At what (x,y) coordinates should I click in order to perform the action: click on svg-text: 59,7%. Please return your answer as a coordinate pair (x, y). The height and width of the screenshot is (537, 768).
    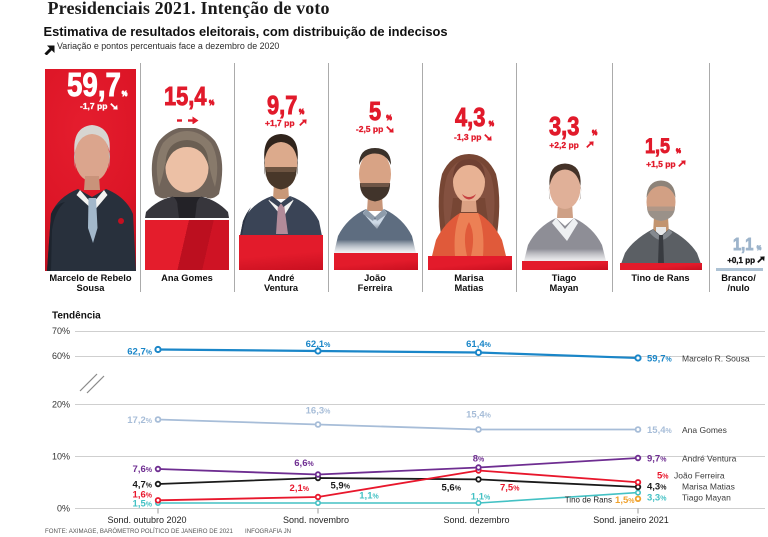
    Looking at the image, I should click on (660, 359).